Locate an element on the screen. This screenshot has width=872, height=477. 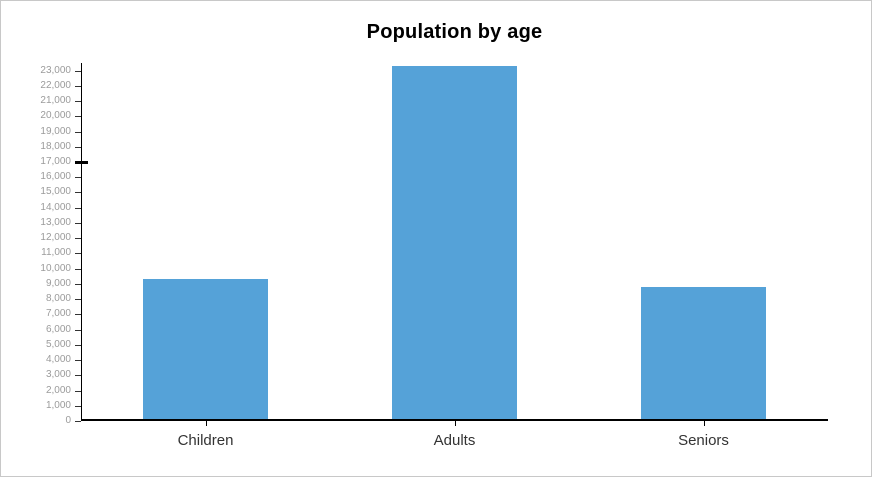
y-tick-label: 14,000 is located at coordinates (55, 207).